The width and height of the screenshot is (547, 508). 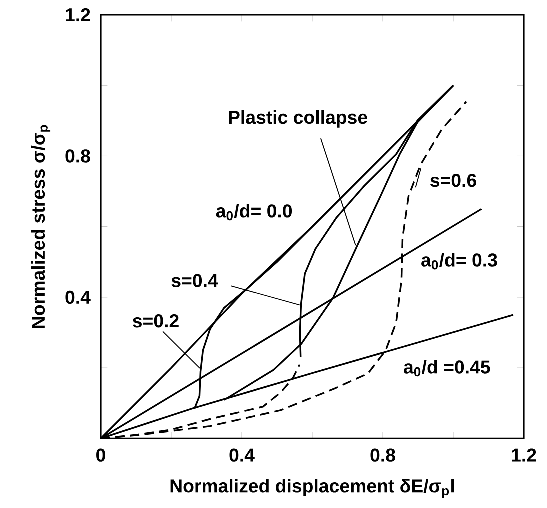 I want to click on y-tick-label: 0.8, so click(x=78, y=156).